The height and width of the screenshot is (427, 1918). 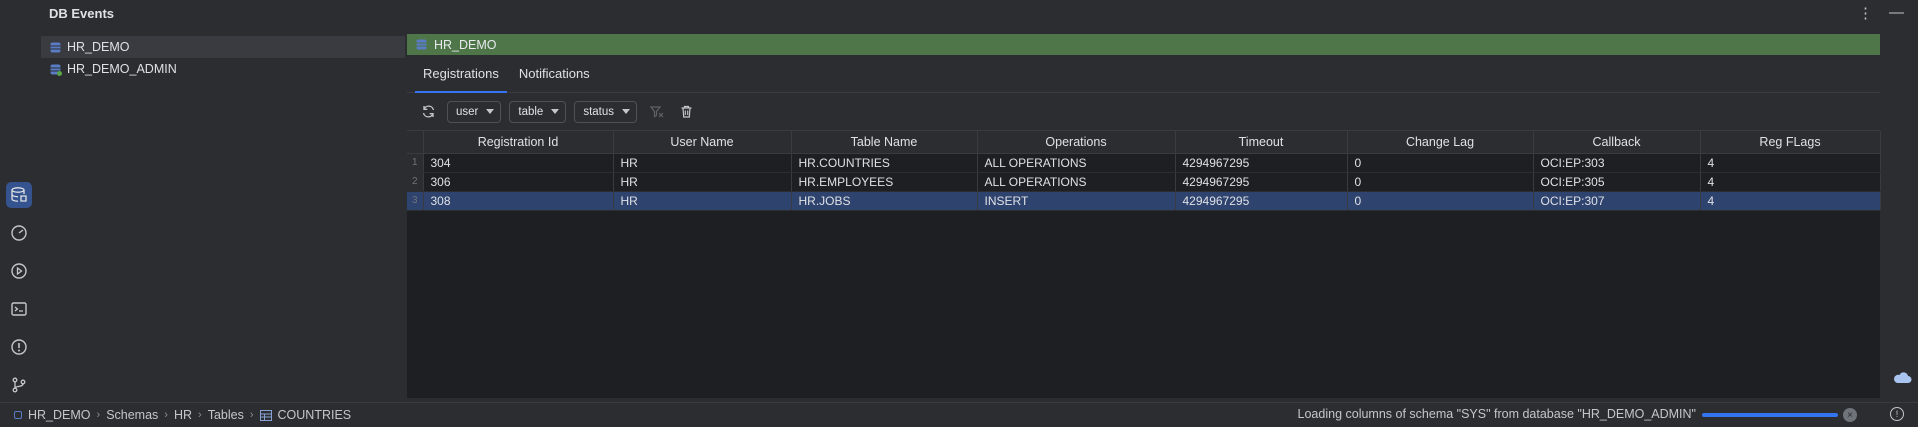 I want to click on panel-title: DB Events, so click(x=82, y=13).